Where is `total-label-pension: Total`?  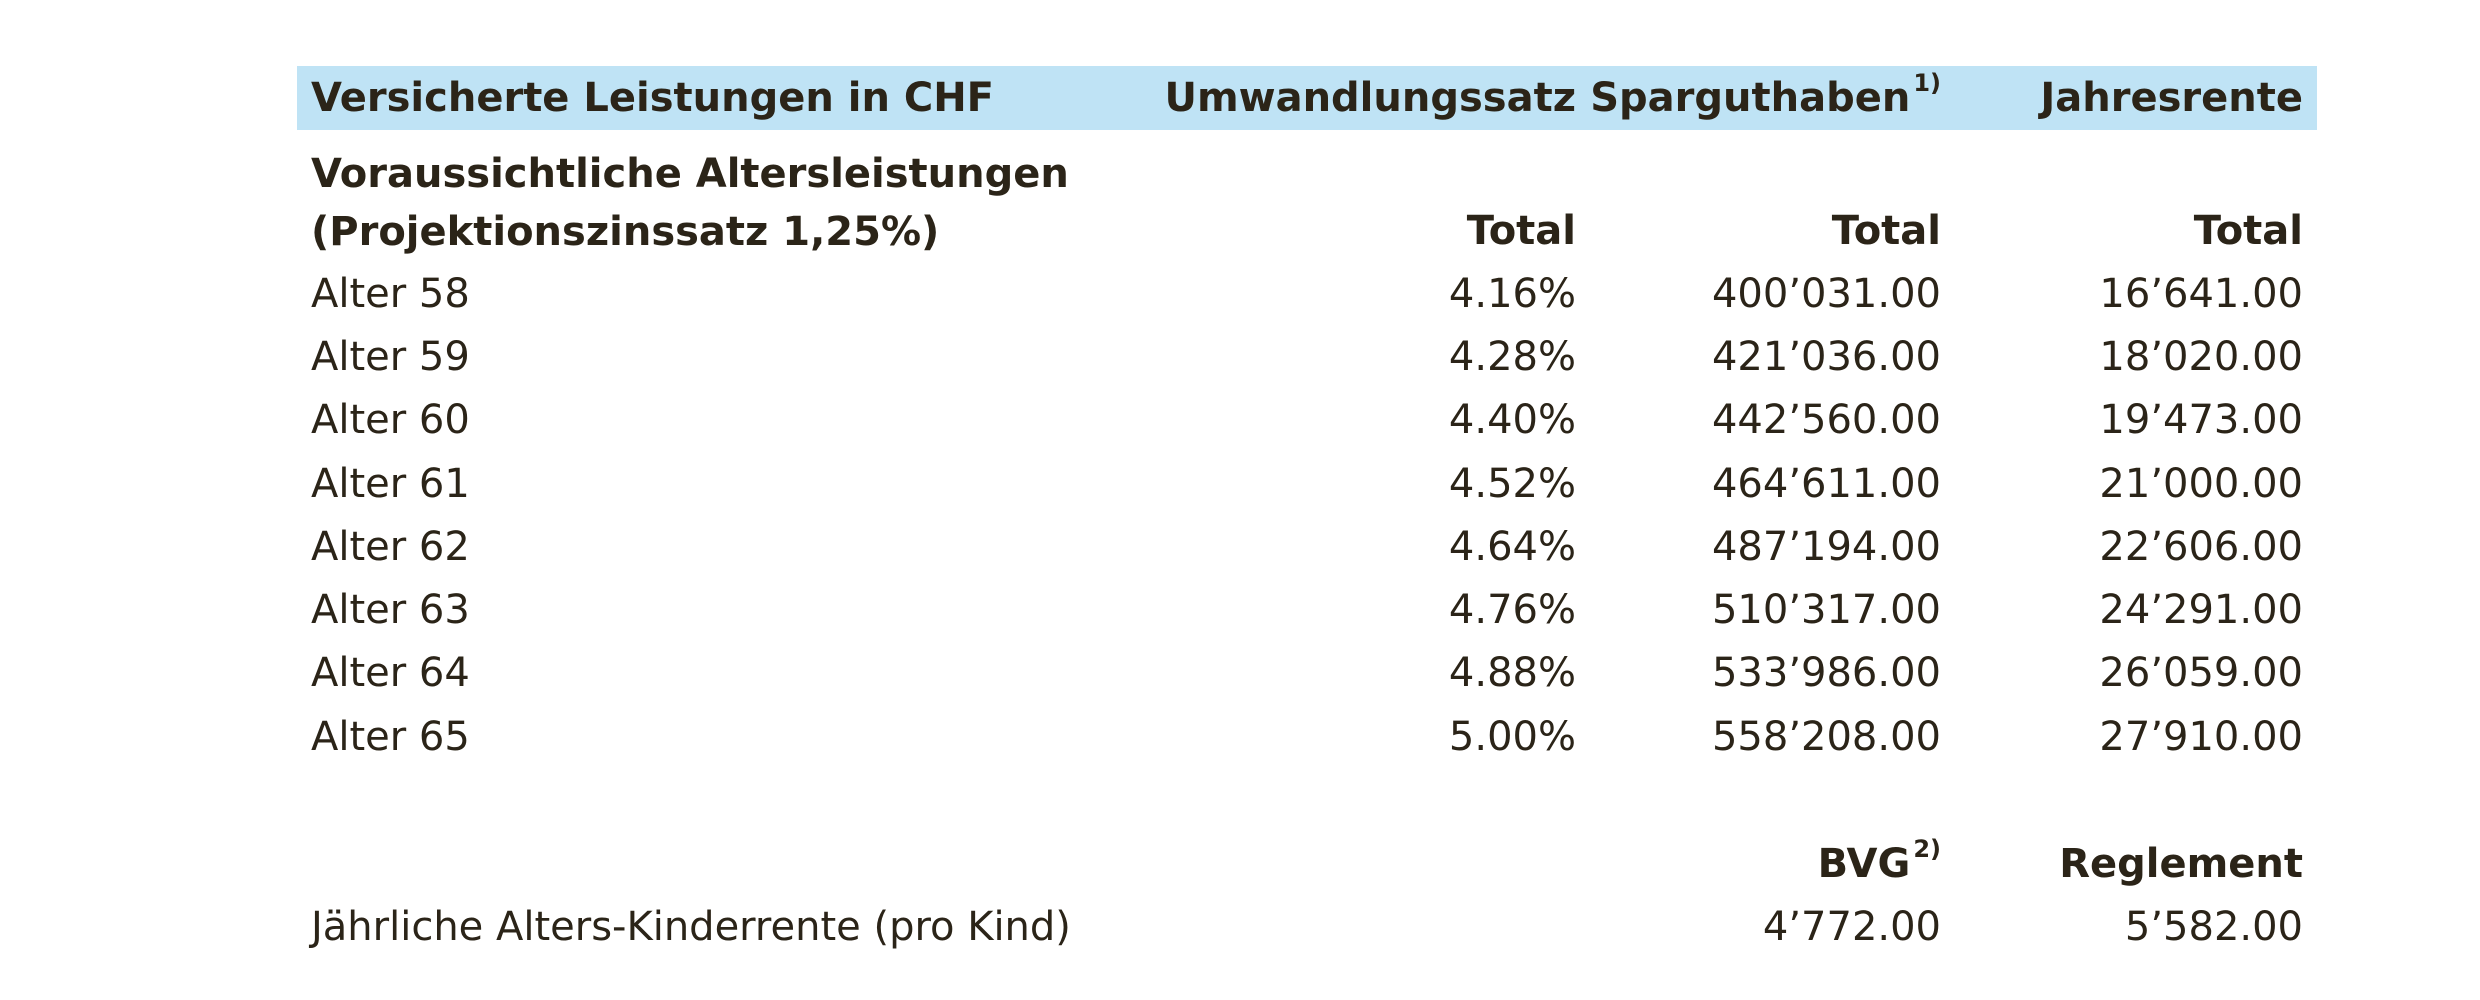
total-label-pension: Total is located at coordinates (2248, 231).